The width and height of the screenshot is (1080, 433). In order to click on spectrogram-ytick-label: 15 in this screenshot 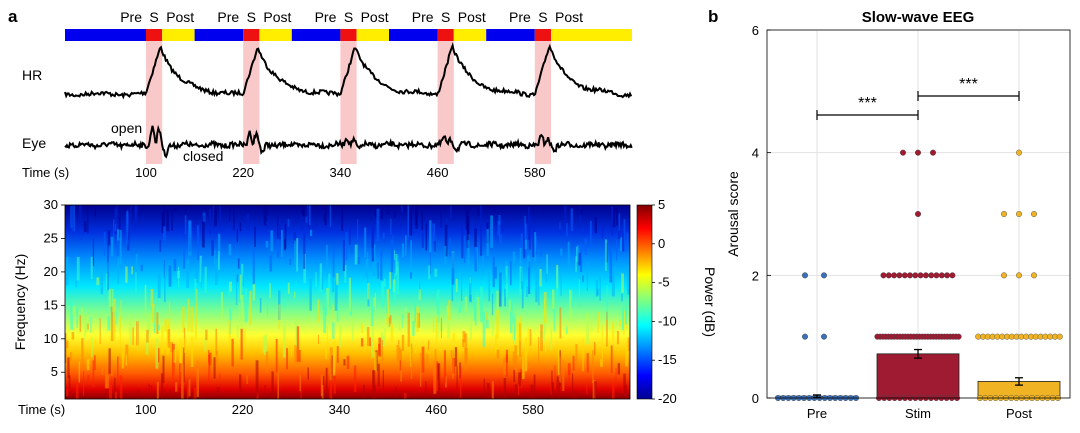, I will do `click(51, 304)`.